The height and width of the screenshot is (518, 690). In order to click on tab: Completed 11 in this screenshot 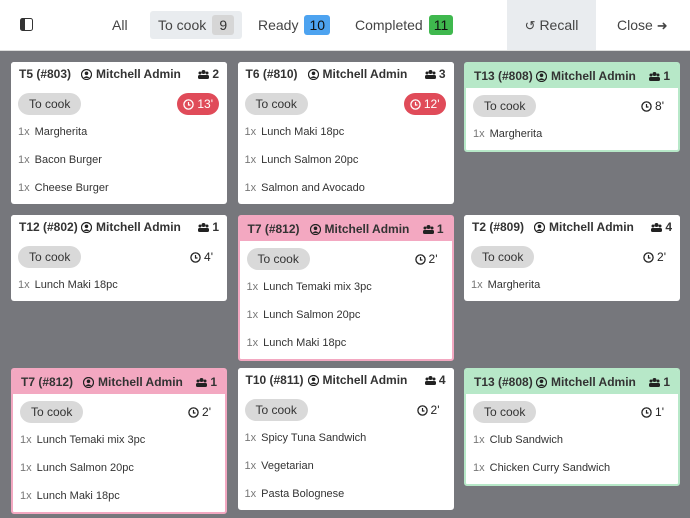, I will do `click(404, 25)`.